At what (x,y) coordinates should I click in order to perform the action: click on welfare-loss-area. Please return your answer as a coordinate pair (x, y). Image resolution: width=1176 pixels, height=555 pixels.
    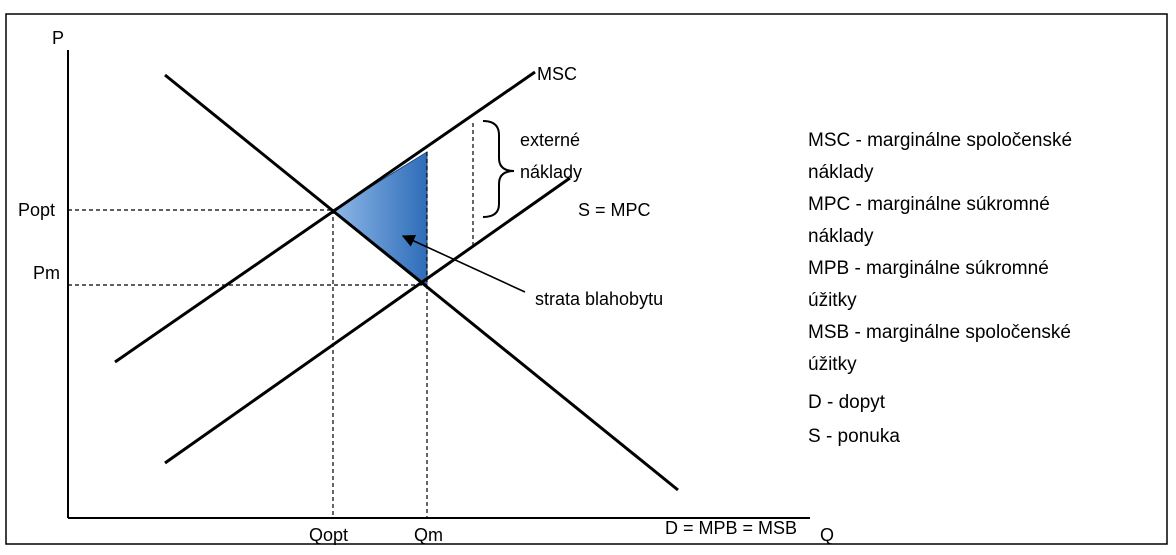
    Looking at the image, I should click on (380, 219).